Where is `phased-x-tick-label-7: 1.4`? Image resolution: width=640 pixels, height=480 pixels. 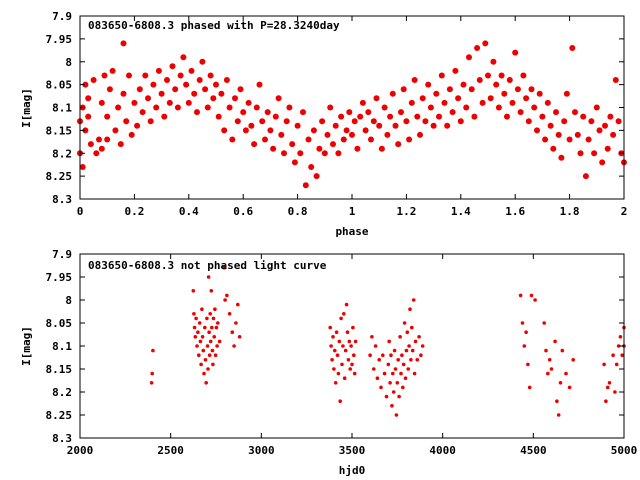
phased-x-tick-label-7: 1.4 is located at coordinates (461, 211).